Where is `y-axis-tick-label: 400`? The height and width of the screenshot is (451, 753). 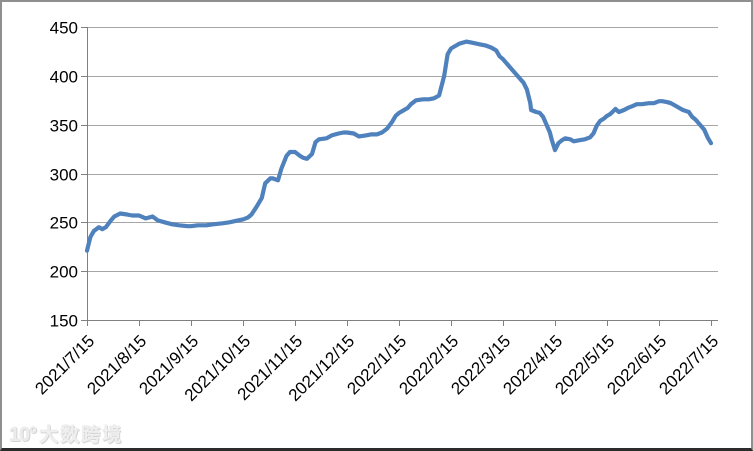 y-axis-tick-label: 400 is located at coordinates (64, 77).